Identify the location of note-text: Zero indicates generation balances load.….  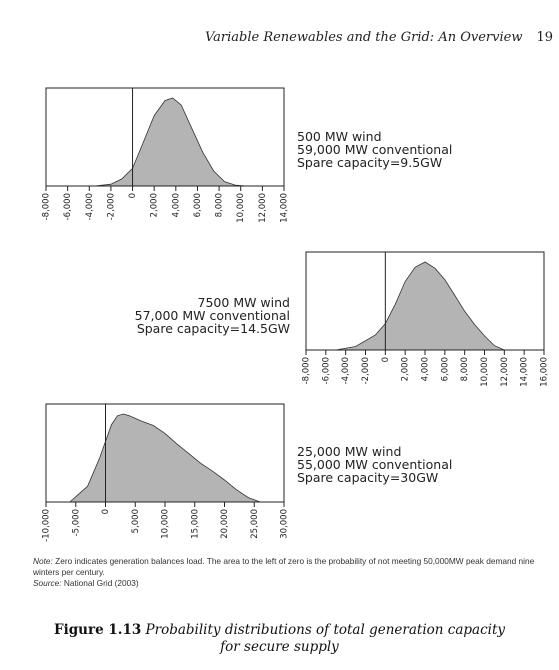
(284, 566).